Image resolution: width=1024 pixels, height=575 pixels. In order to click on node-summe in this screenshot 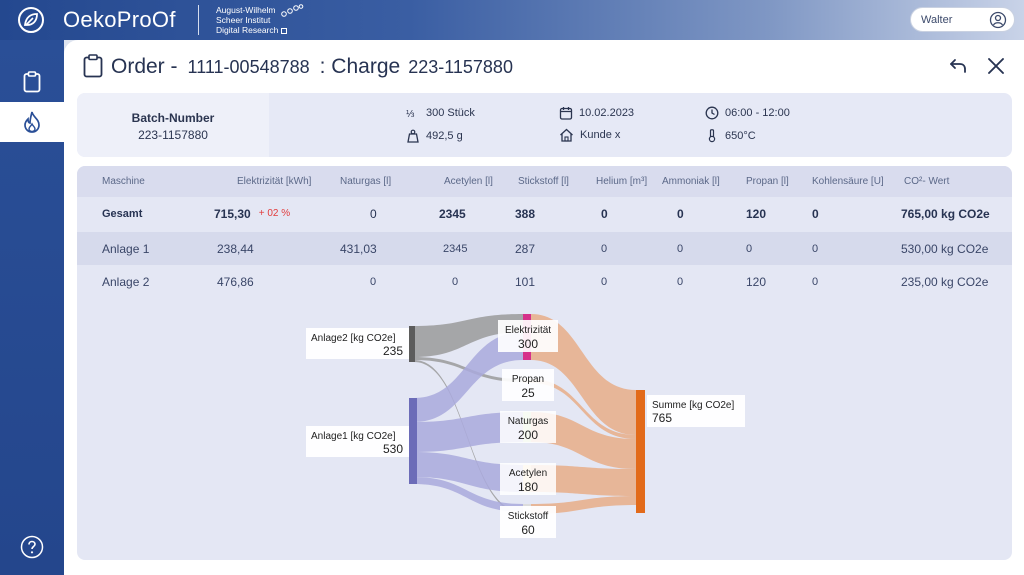, I will do `click(640, 451)`.